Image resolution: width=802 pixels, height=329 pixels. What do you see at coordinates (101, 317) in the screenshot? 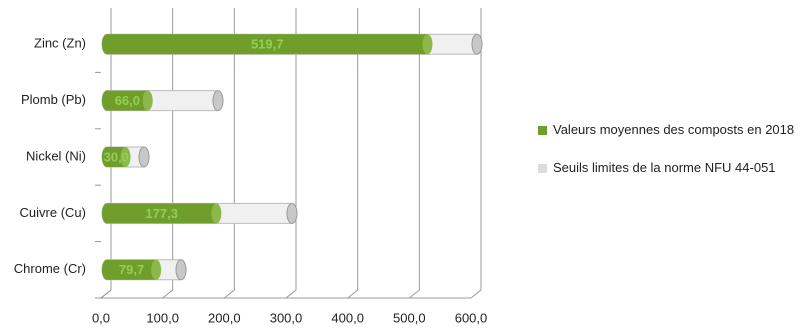
I see `x-tick-label: 0,0` at bounding box center [101, 317].